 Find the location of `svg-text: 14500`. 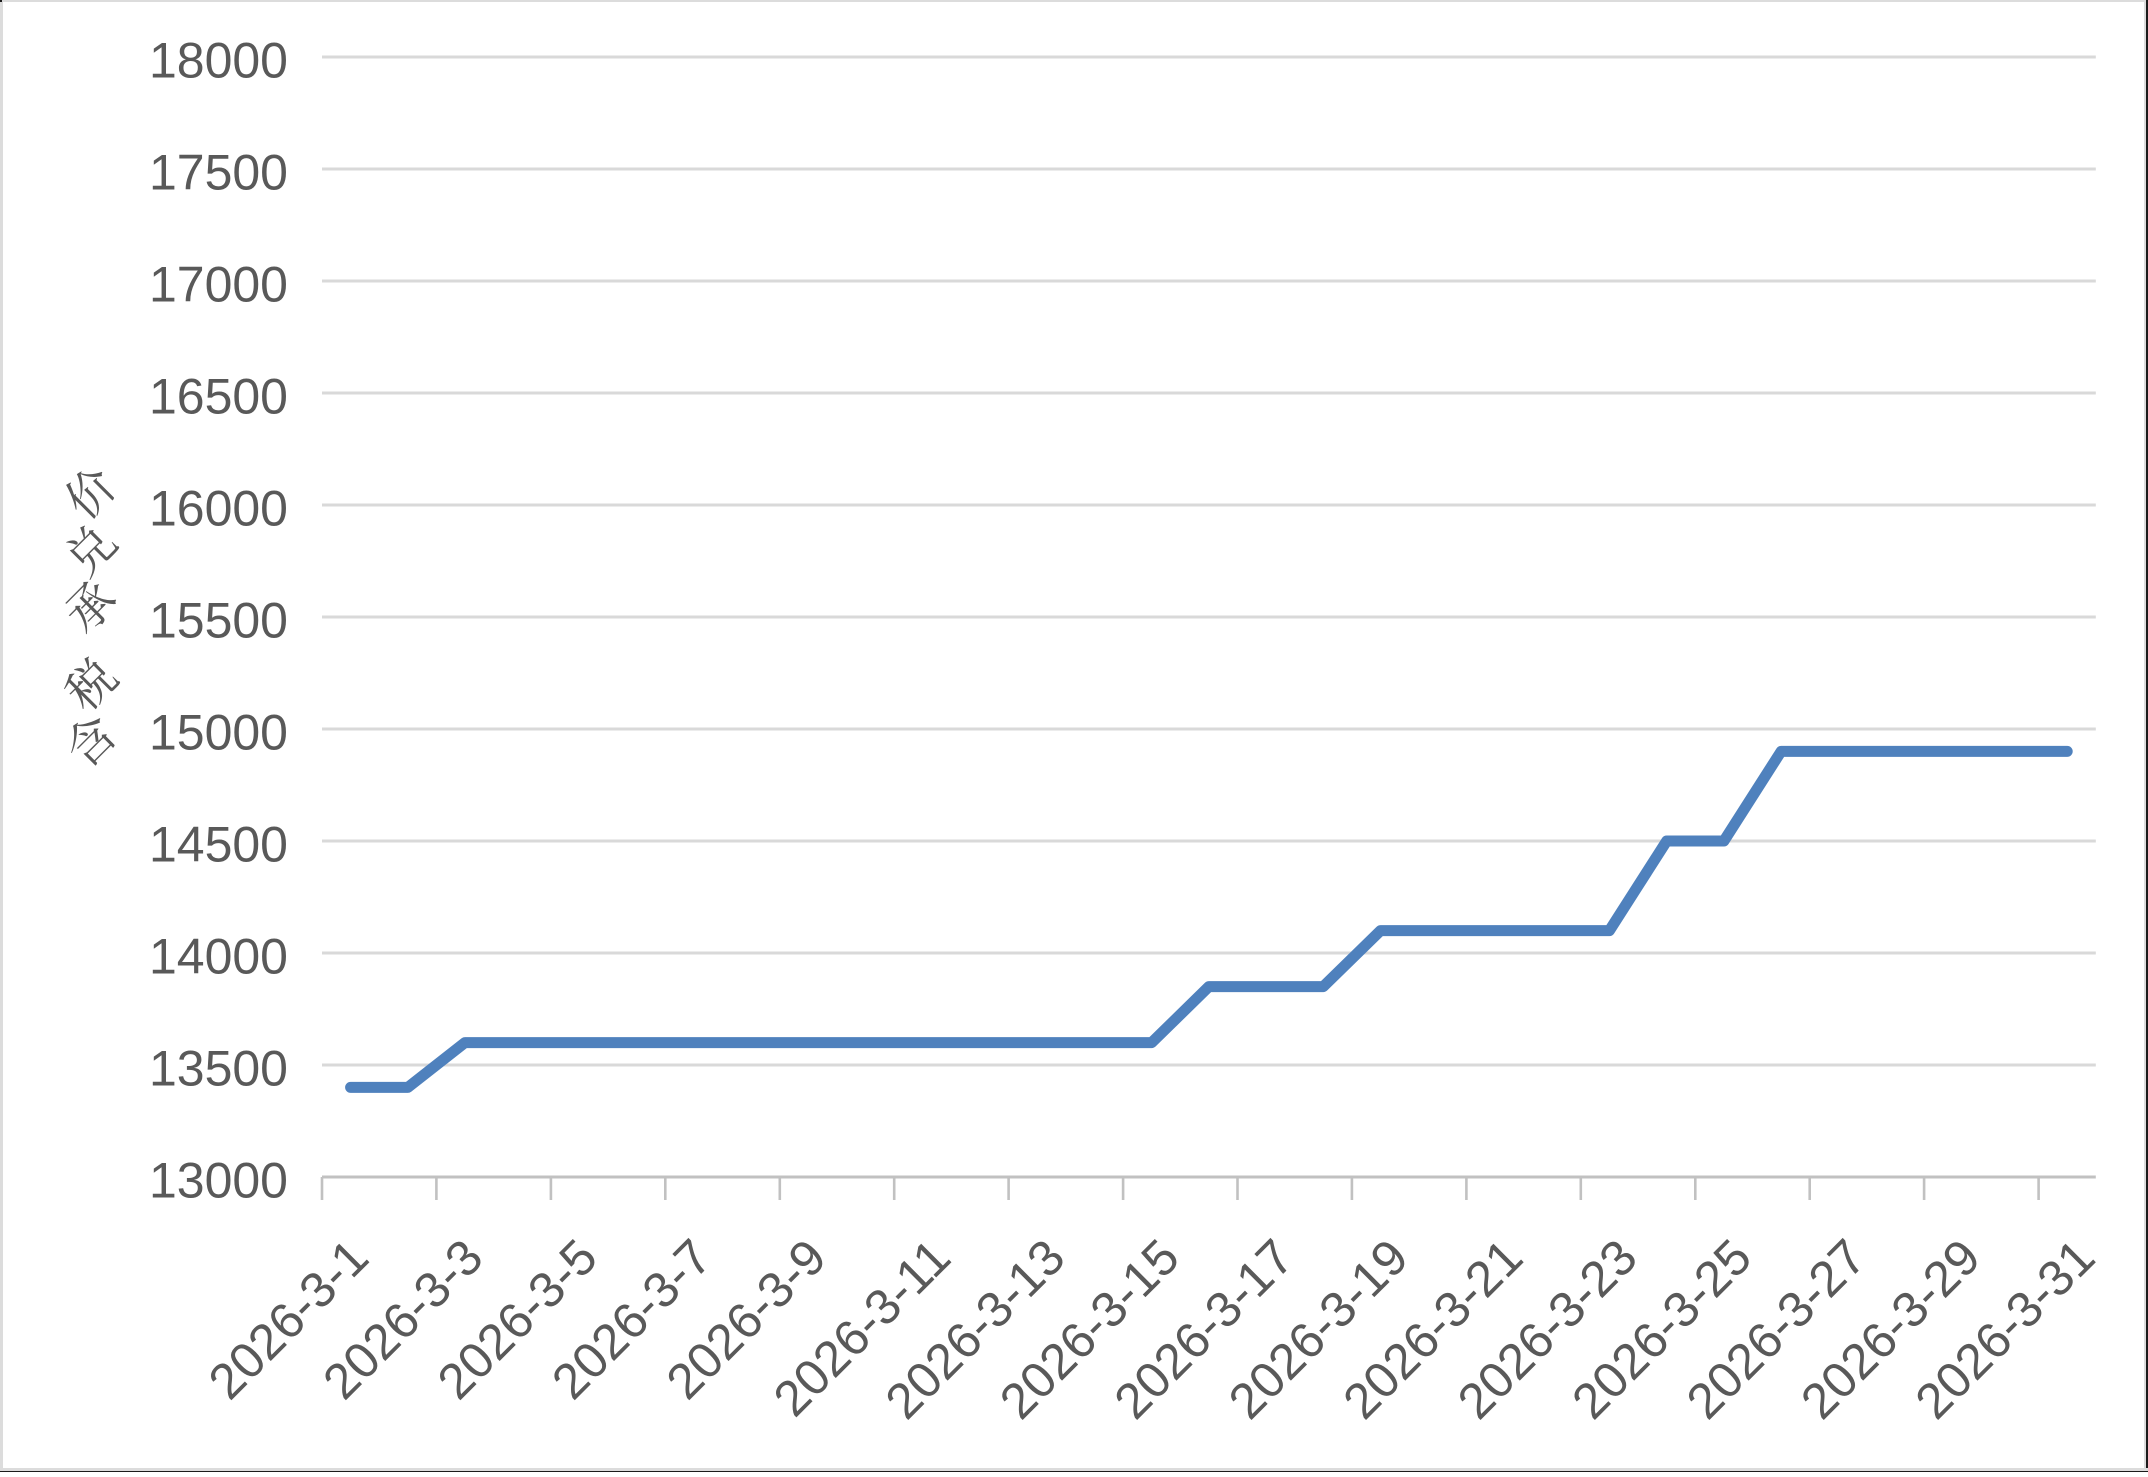

svg-text: 14500 is located at coordinates (218, 845).